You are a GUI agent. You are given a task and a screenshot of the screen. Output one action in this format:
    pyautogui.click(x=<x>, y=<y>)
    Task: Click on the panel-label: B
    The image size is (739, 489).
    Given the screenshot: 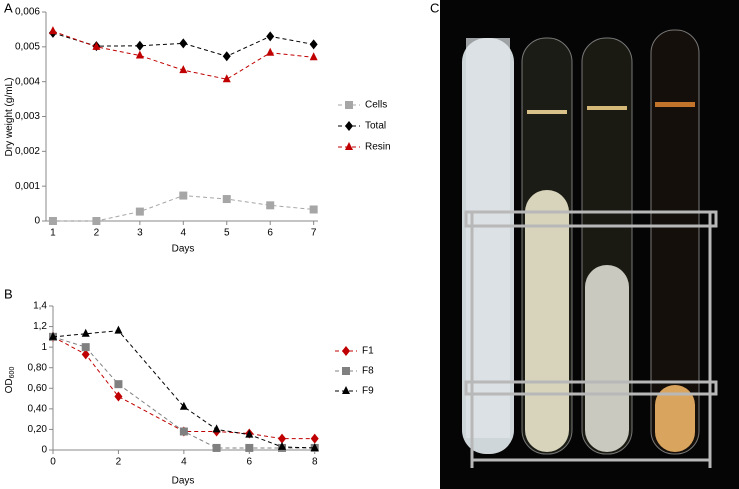 What is the action you would take?
    pyautogui.click(x=8, y=293)
    